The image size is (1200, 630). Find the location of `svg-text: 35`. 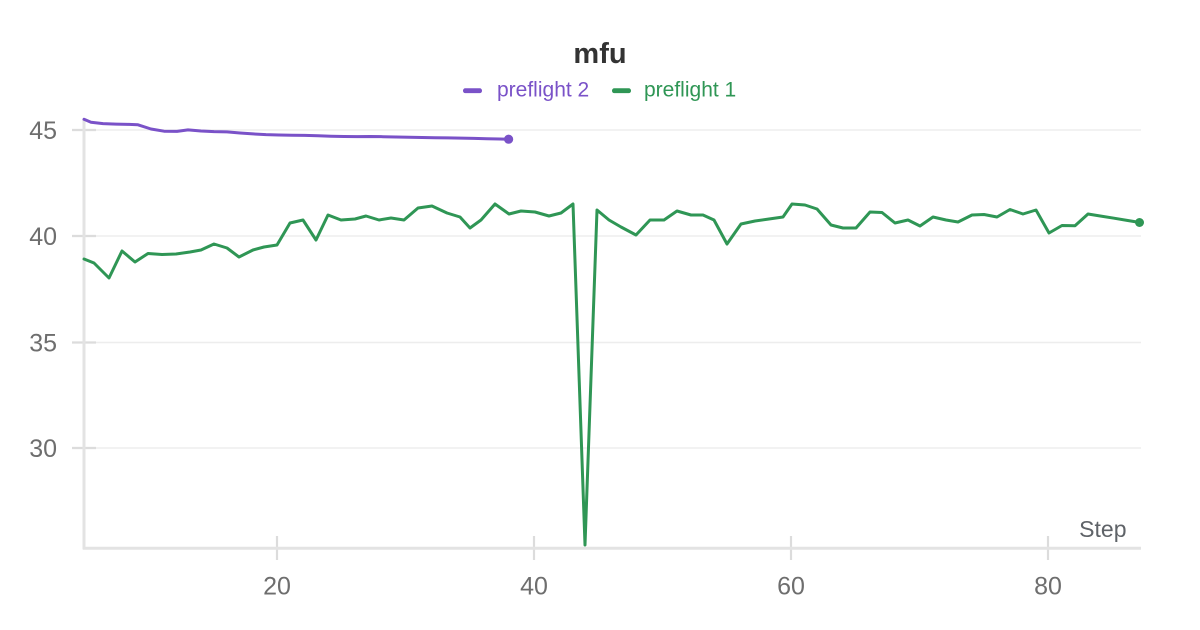

svg-text: 35 is located at coordinates (43, 344).